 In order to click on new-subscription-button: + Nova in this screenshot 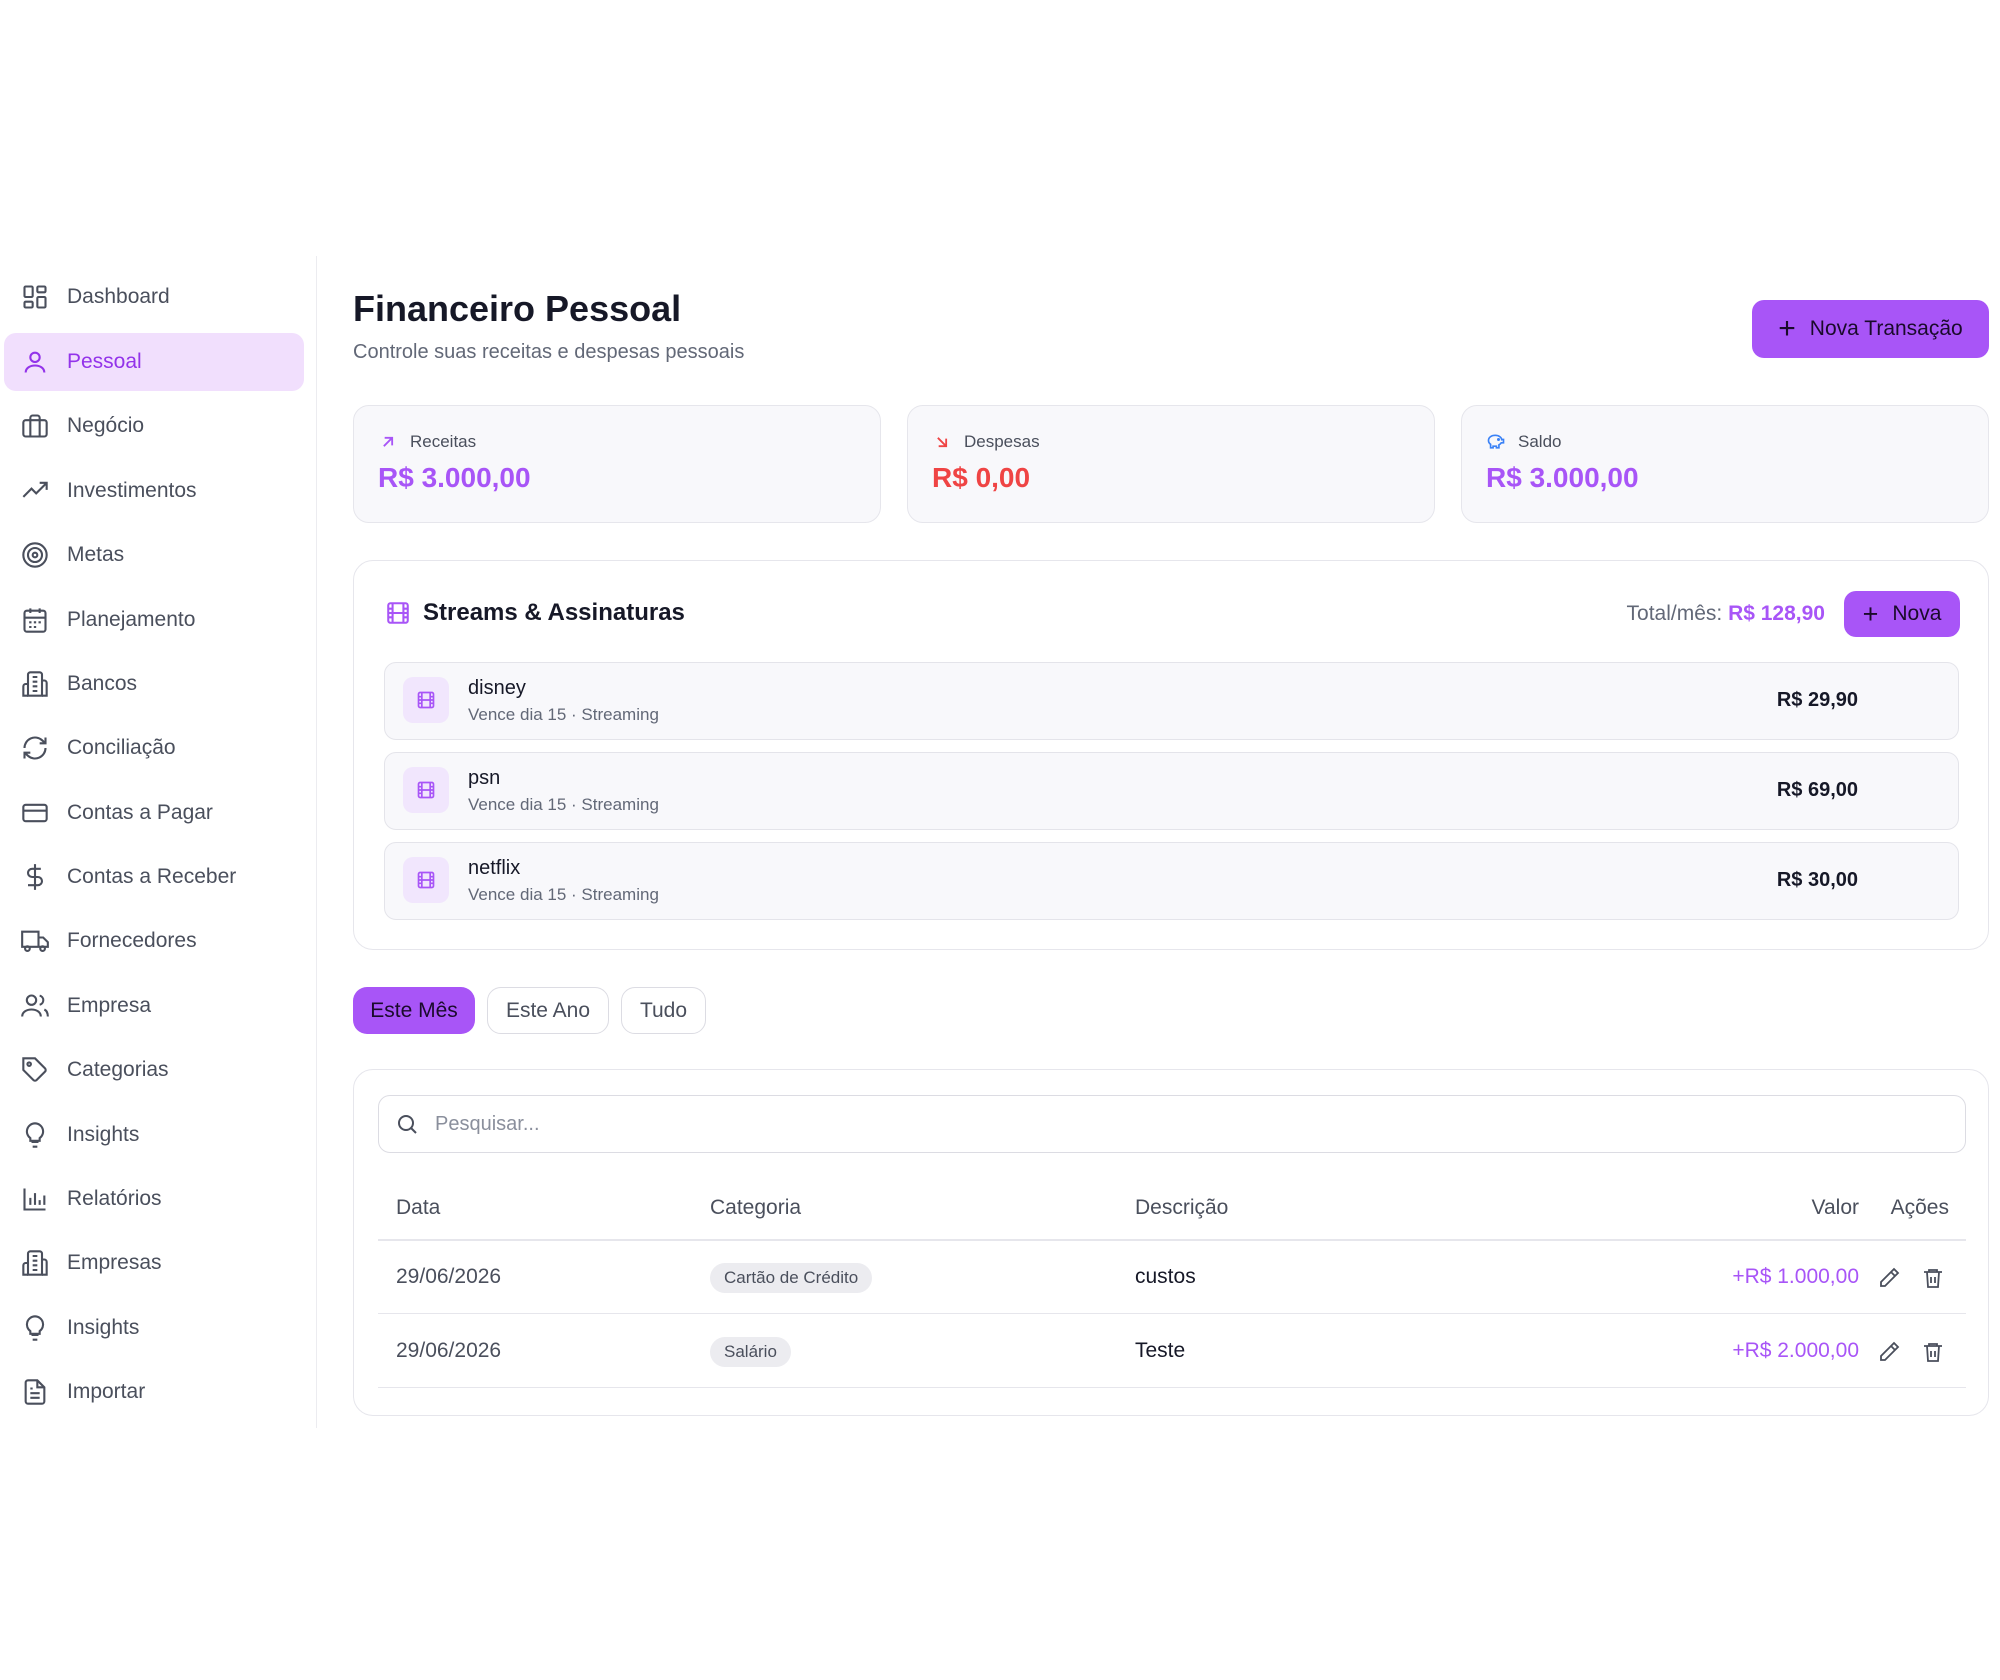, I will do `click(1902, 614)`.